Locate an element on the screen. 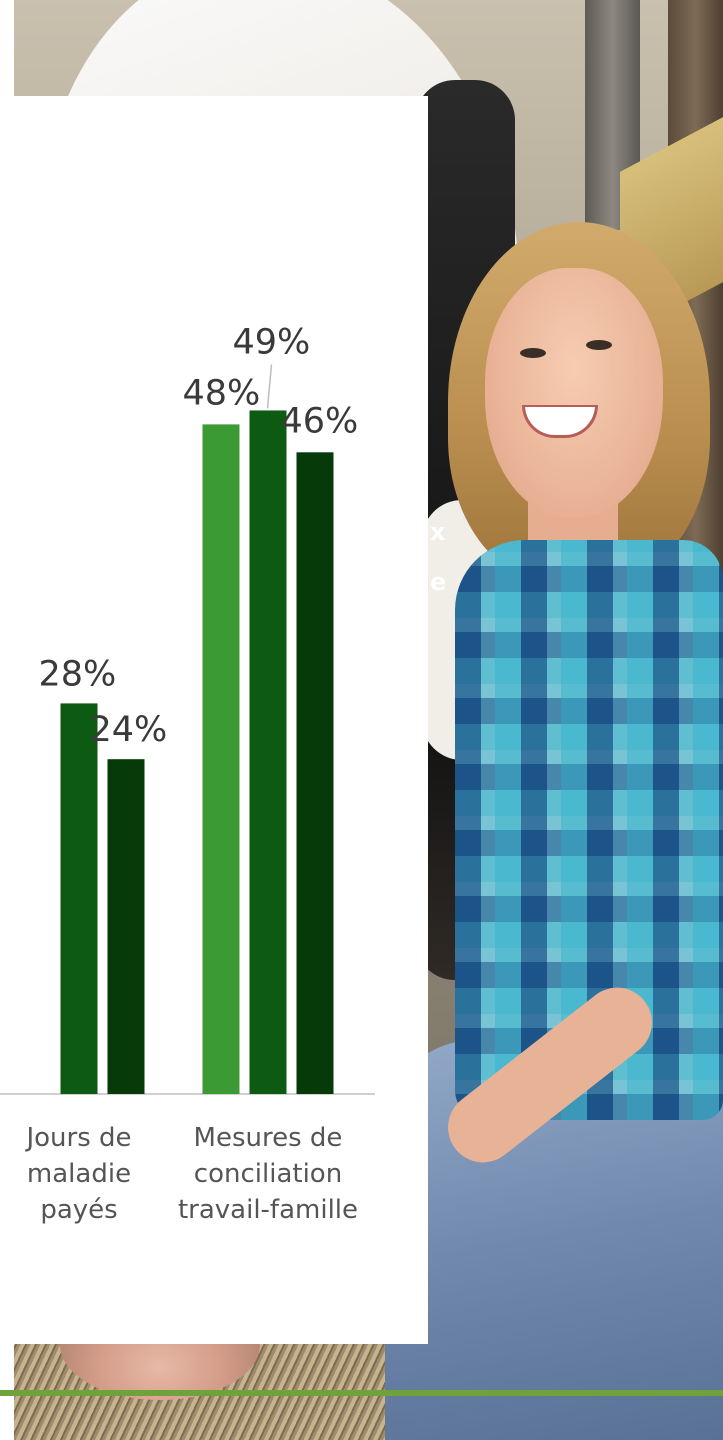 This screenshot has width=723, height=1440. category-label-2-line-0: Mesures de is located at coordinates (268, 1138).